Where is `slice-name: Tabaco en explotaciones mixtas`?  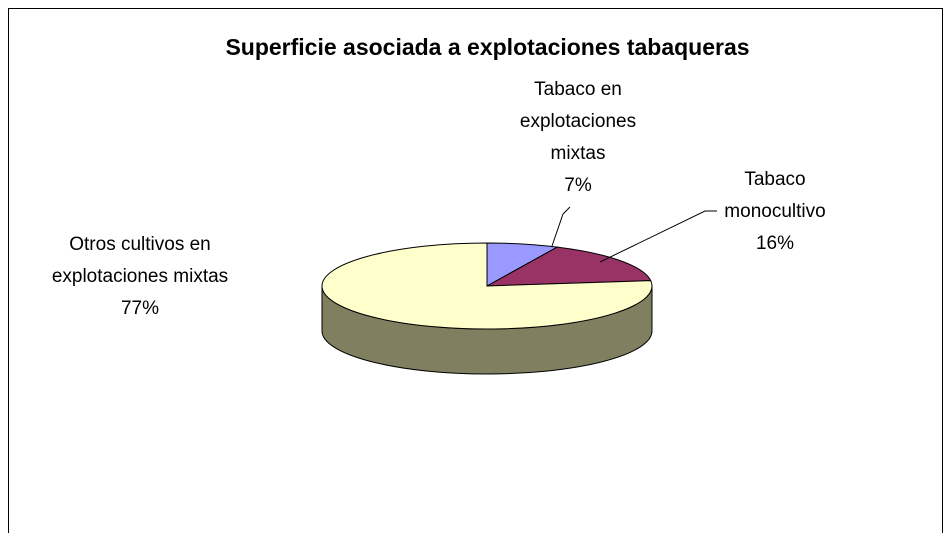 slice-name: Tabaco en explotaciones mixtas is located at coordinates (578, 121).